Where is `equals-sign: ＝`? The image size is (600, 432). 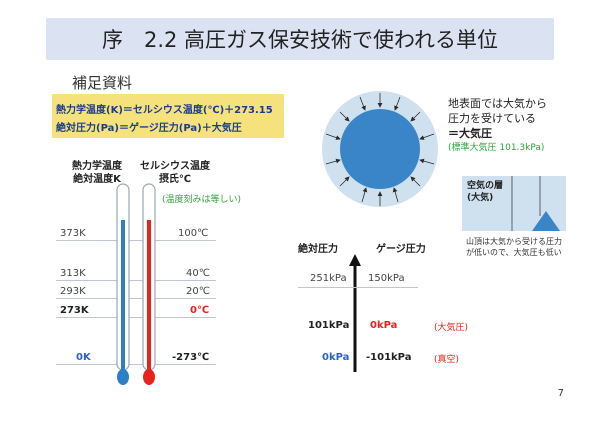 equals-sign: ＝ is located at coordinates (453, 133).